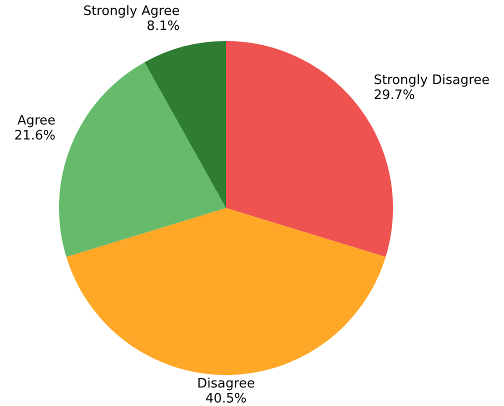 The image size is (504, 406). What do you see at coordinates (185, 124) in the screenshot?
I see `pie-slice` at bounding box center [185, 124].